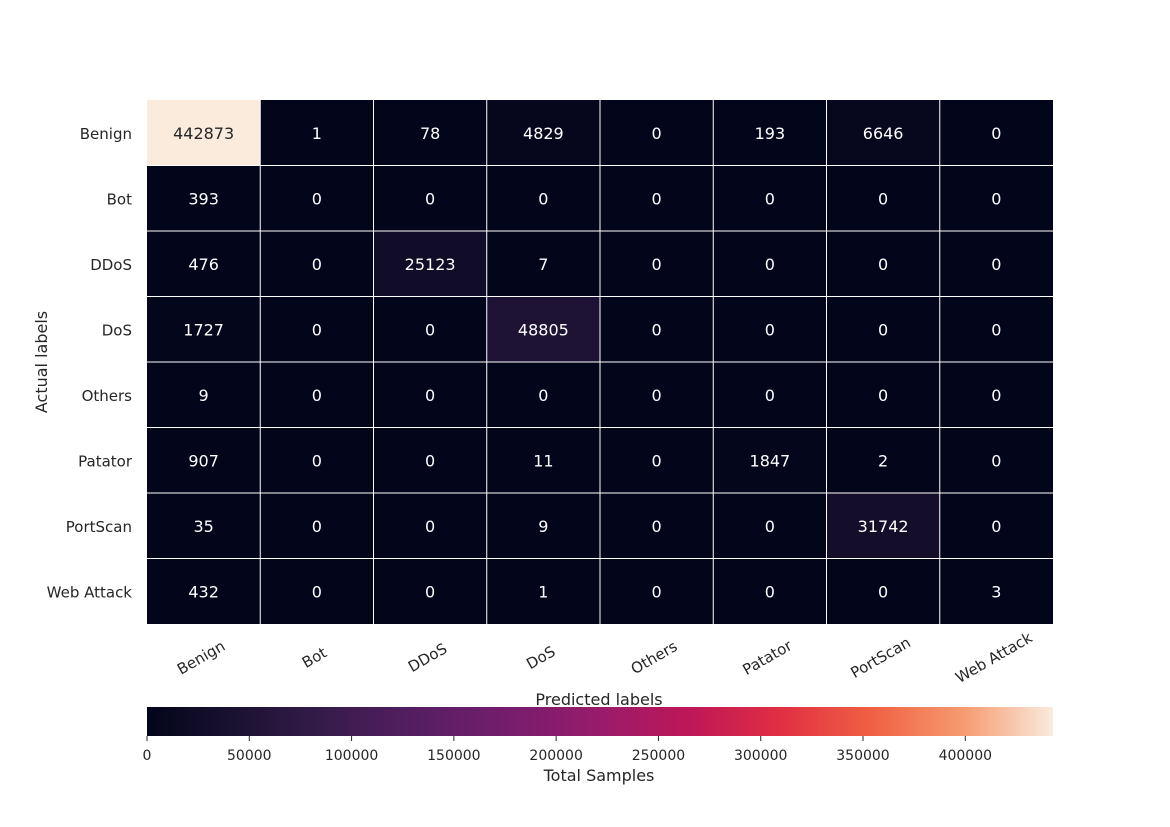  What do you see at coordinates (41, 362) in the screenshot?
I see `y-axis-label: Actual labels` at bounding box center [41, 362].